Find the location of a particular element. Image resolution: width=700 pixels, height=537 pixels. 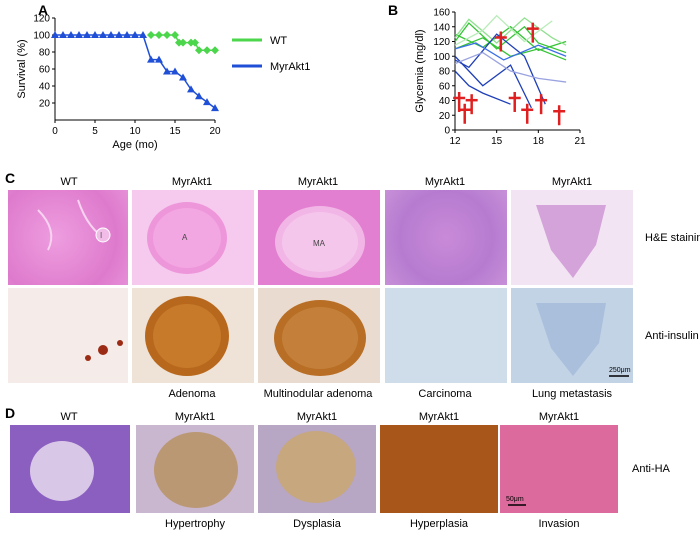

ha-invasion-image: 50μm is located at coordinates (559, 469).